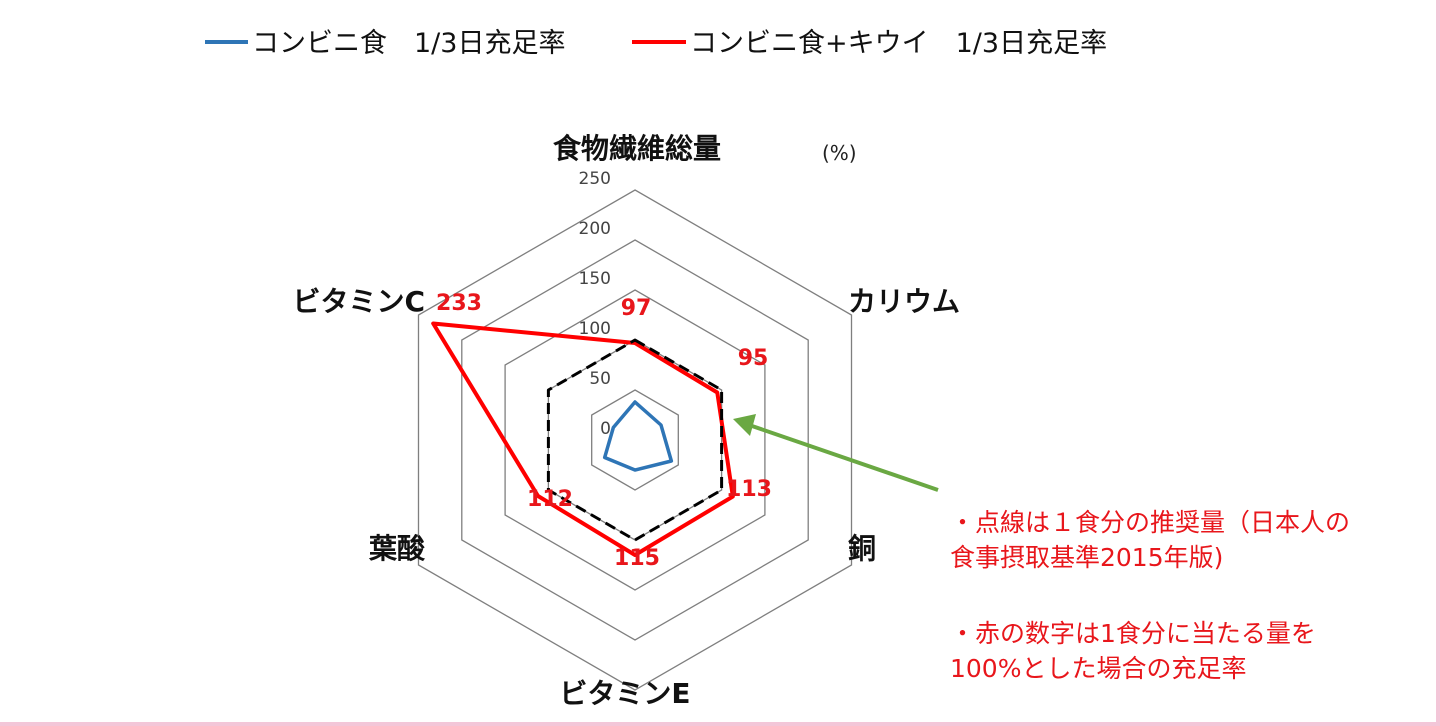  I want to click on arrow-shaft, so click(845, 458).